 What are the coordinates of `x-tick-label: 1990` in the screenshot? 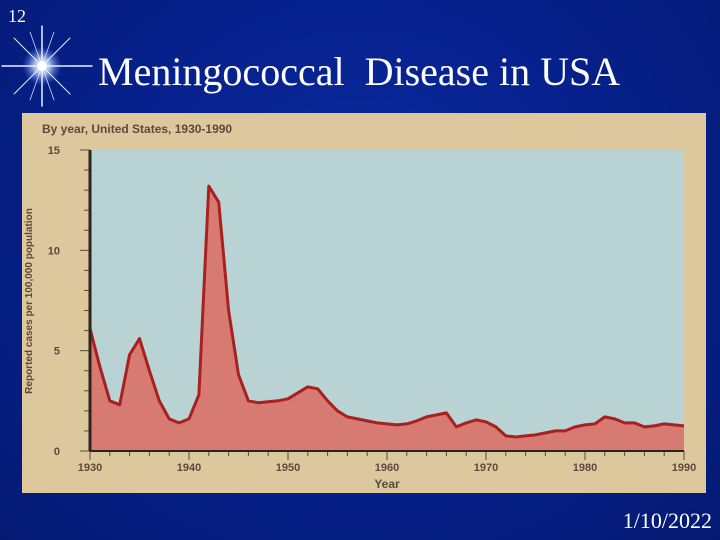 It's located at (684, 468).